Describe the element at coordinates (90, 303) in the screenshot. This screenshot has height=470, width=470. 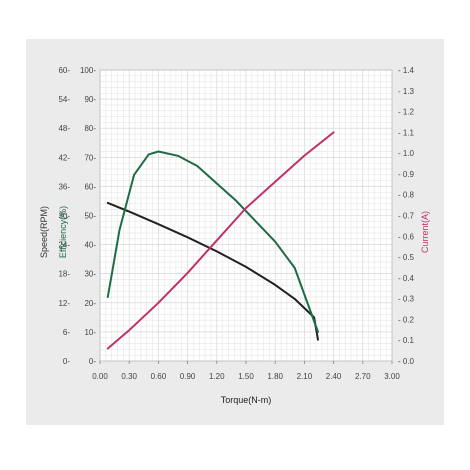
I see `efficiency-tick-label: 20-` at that location.